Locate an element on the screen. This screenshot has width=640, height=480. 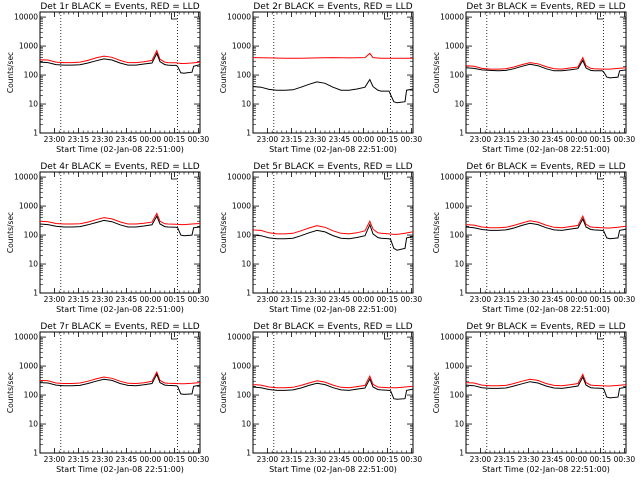
panel-title: Det 1r BLACK = Events, RED = LLD is located at coordinates (119, 7).